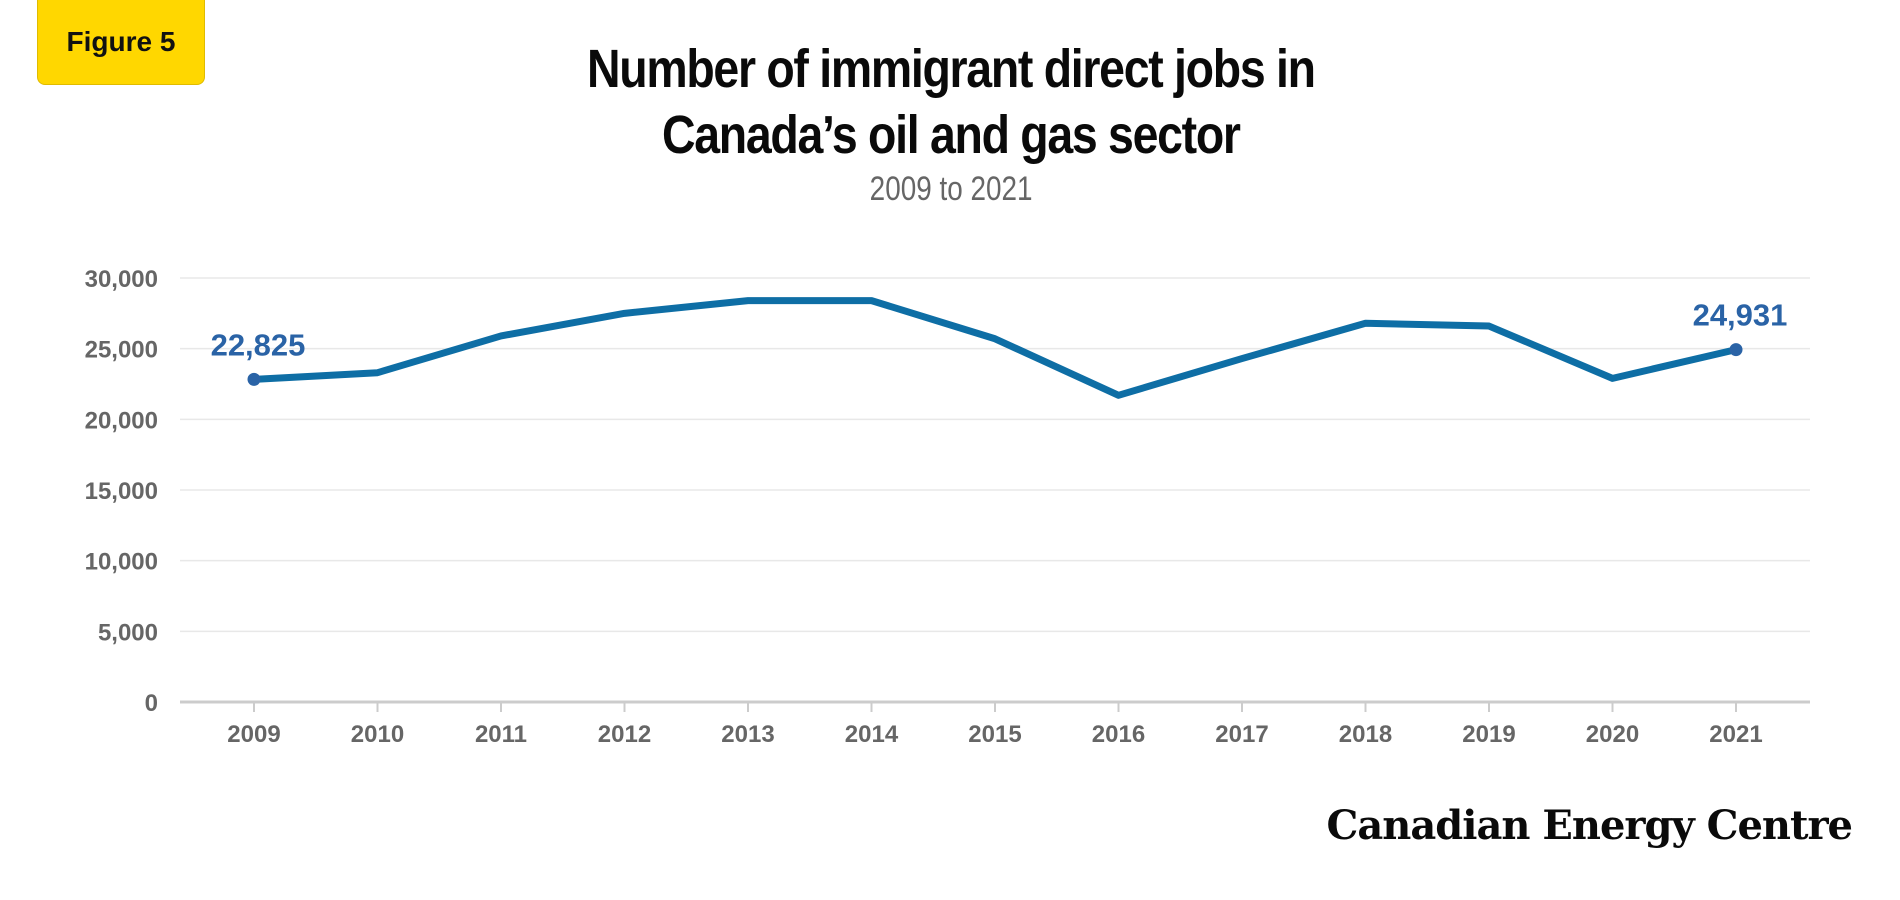  I want to click on x-tick-label: 2014, so click(872, 734).